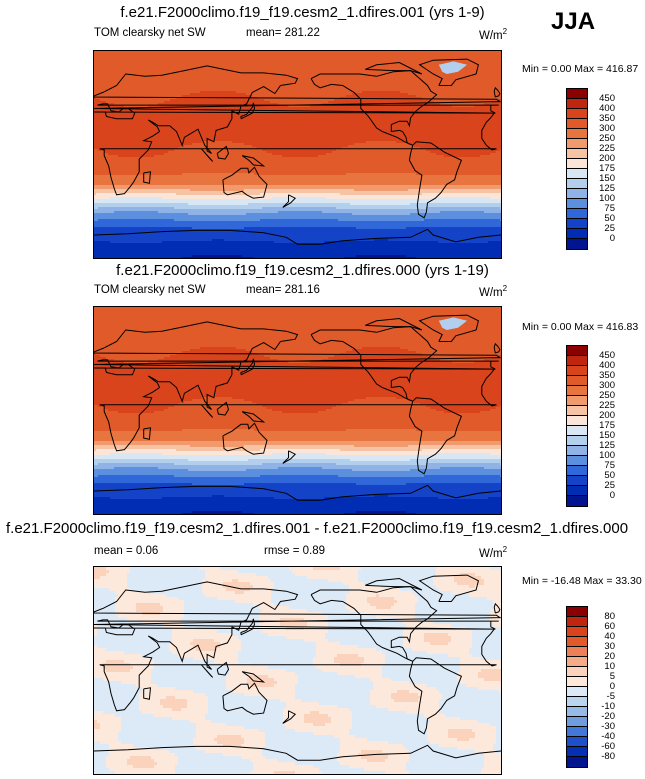 The width and height of the screenshot is (645, 779). I want to click on panel-1-colorbar: 450 400 350 300 250 225 200 175 150 125 100 75 50 25 0, so click(590, 169).